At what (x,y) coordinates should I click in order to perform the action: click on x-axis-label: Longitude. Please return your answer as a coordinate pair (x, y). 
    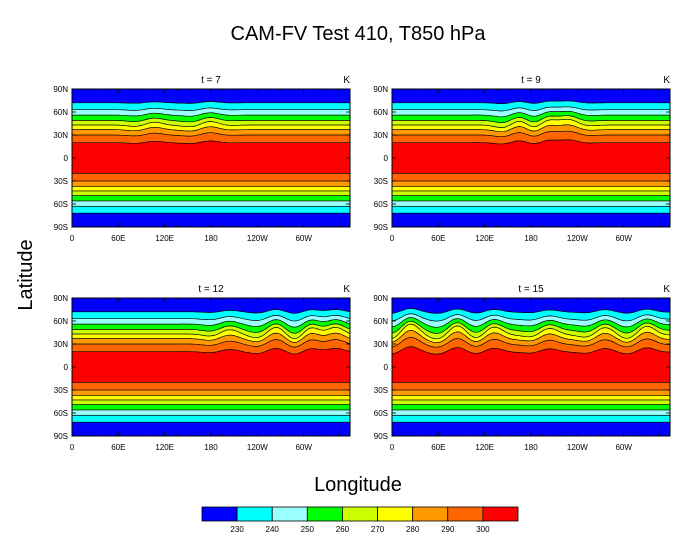
    Looking at the image, I should click on (358, 485).